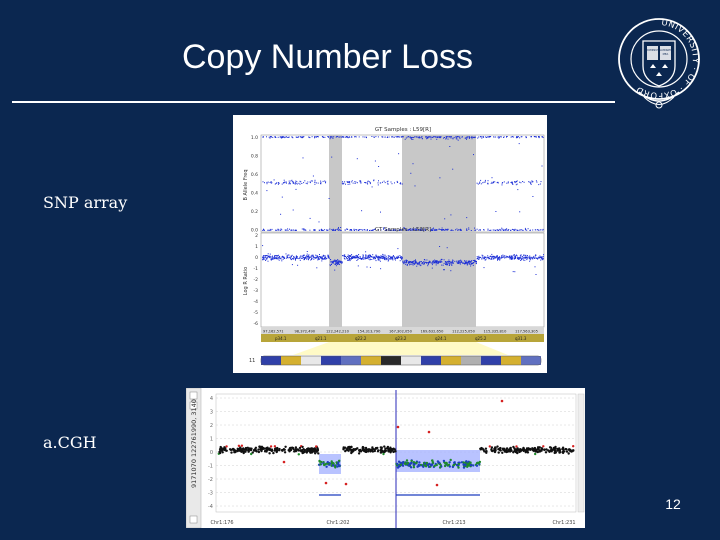  Describe the element at coordinates (193, 405) in the screenshot. I see `toolbar-zoom-button` at that location.